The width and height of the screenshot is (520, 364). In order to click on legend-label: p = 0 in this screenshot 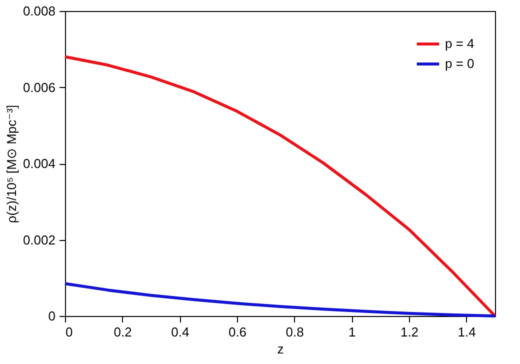, I will do `click(459, 63)`.